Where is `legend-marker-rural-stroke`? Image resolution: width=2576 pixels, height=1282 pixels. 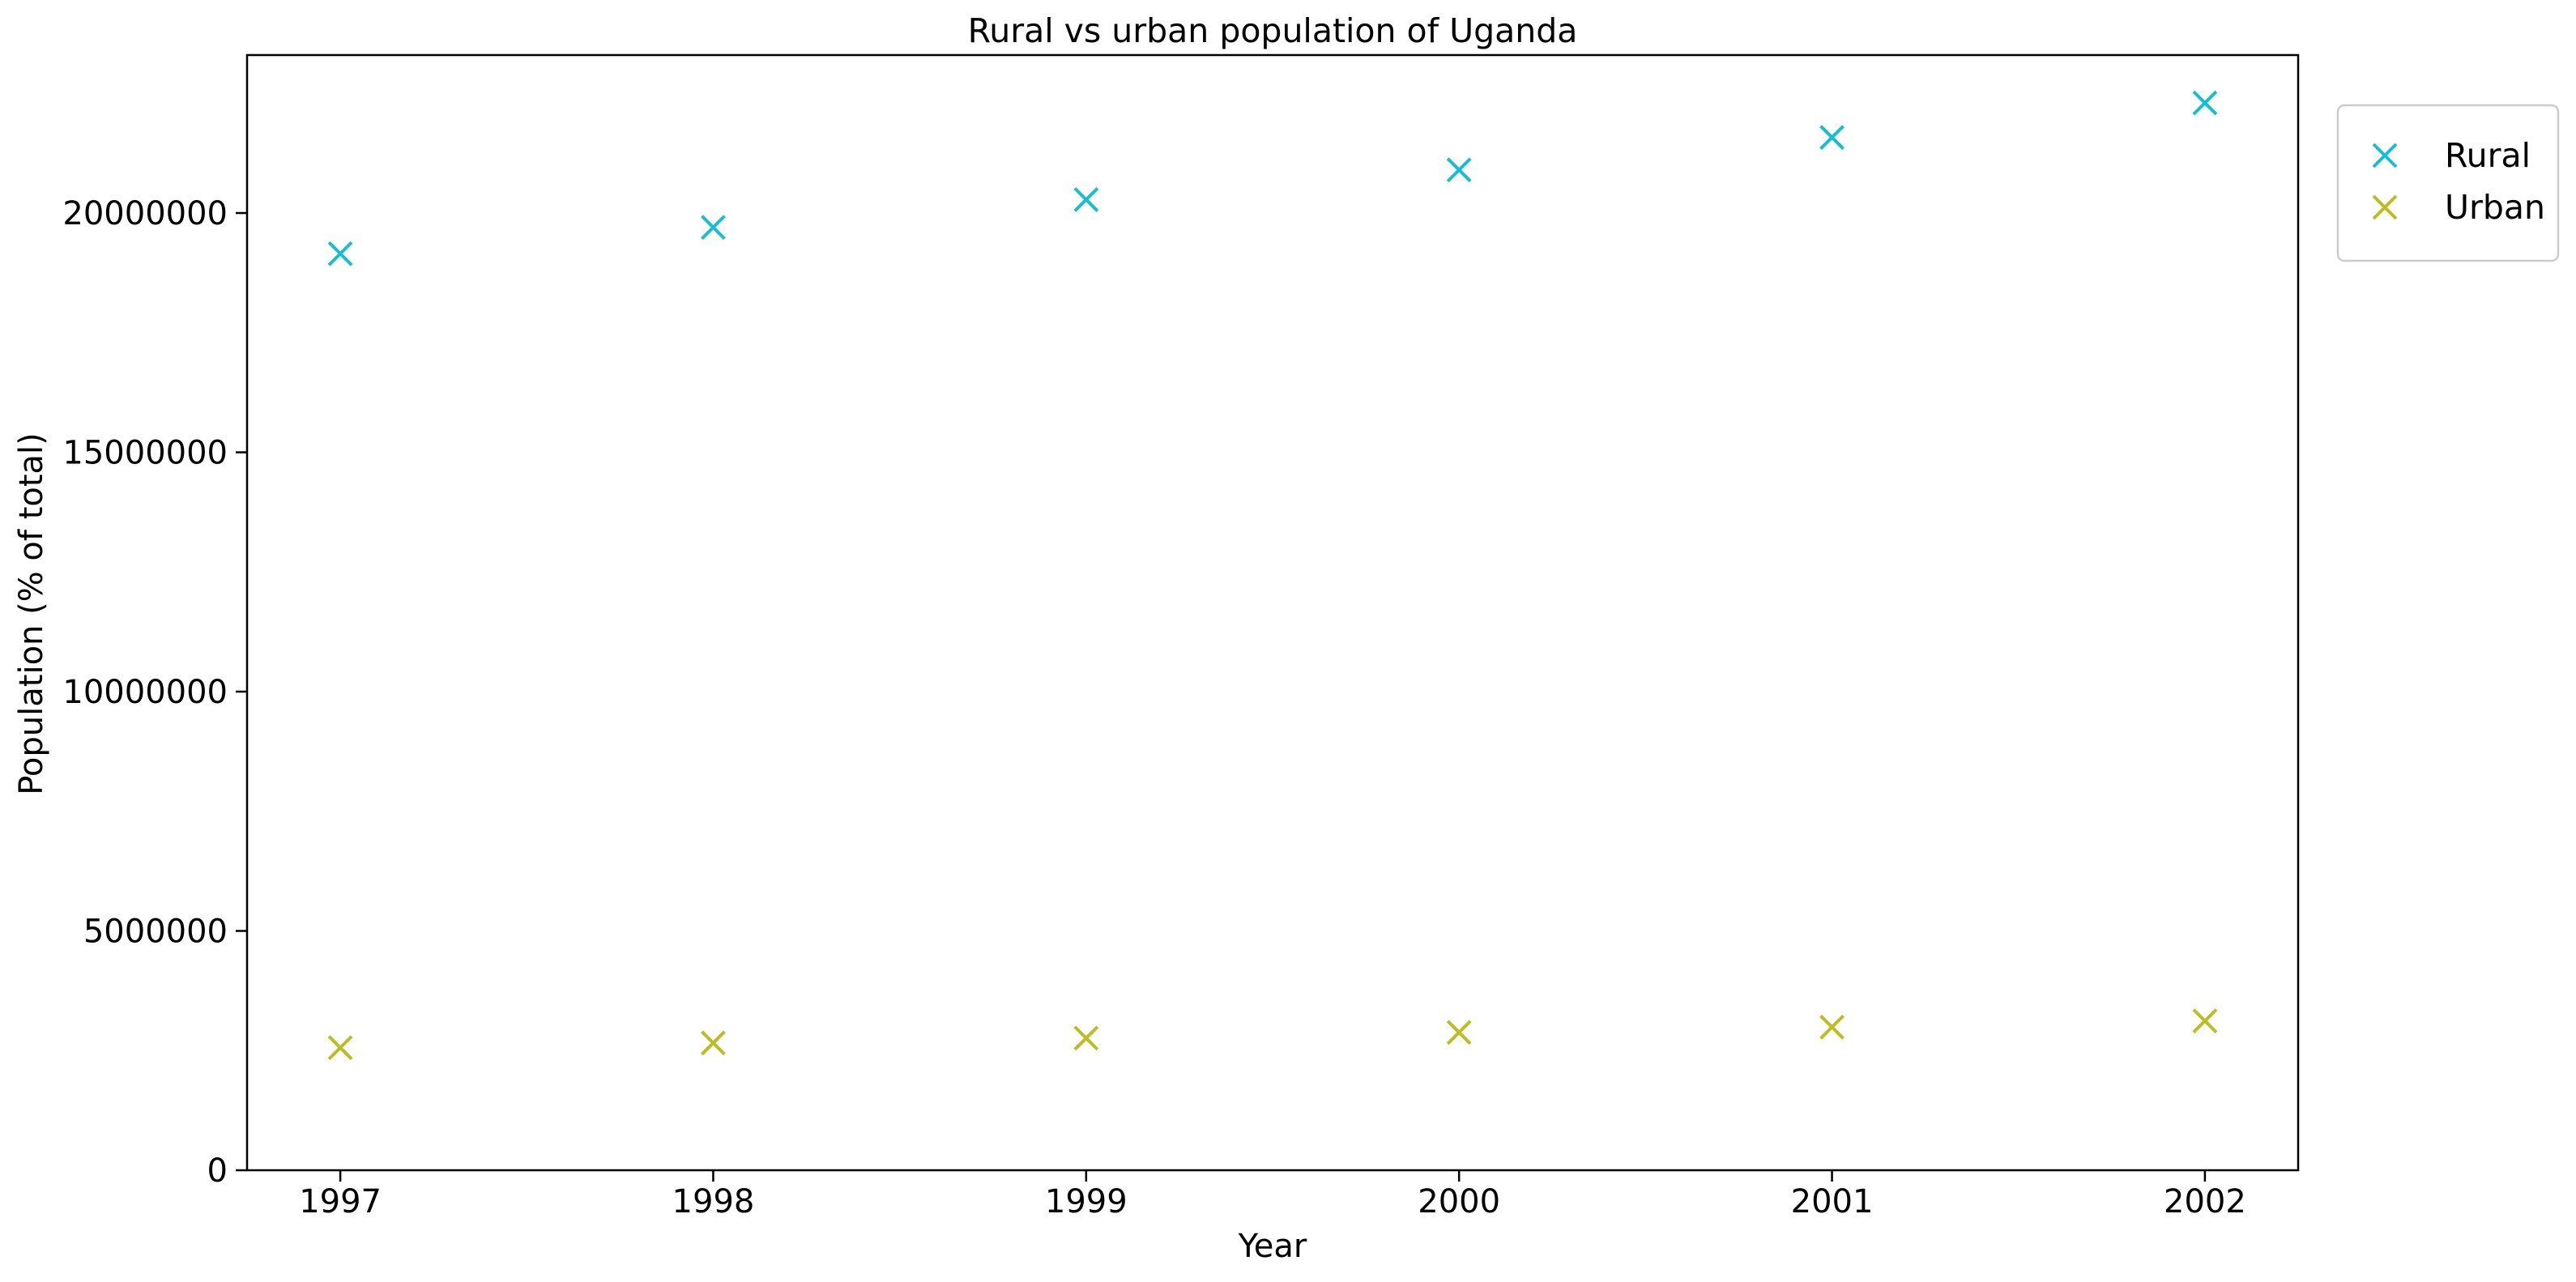
legend-marker-rural-stroke is located at coordinates (2385, 155).